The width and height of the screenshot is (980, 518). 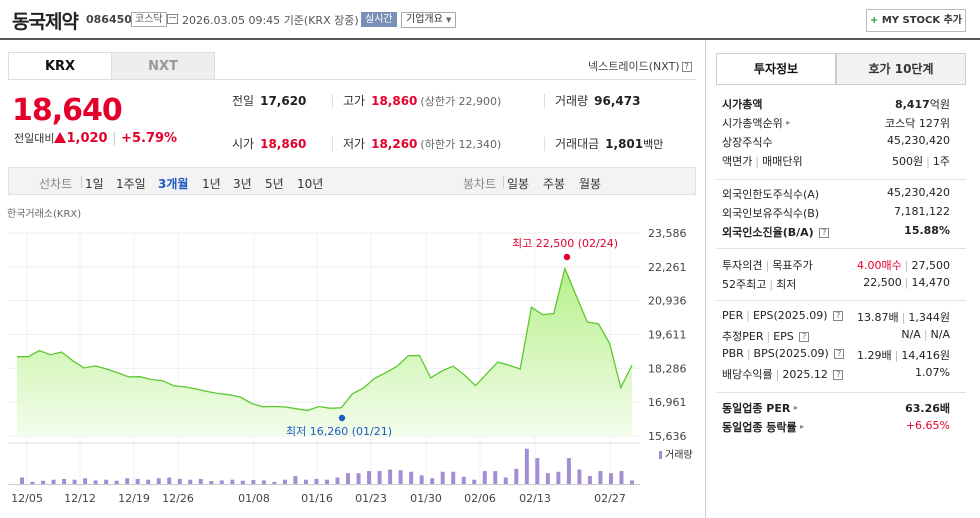 I want to click on change-percent: +5.79%, so click(x=149, y=138).